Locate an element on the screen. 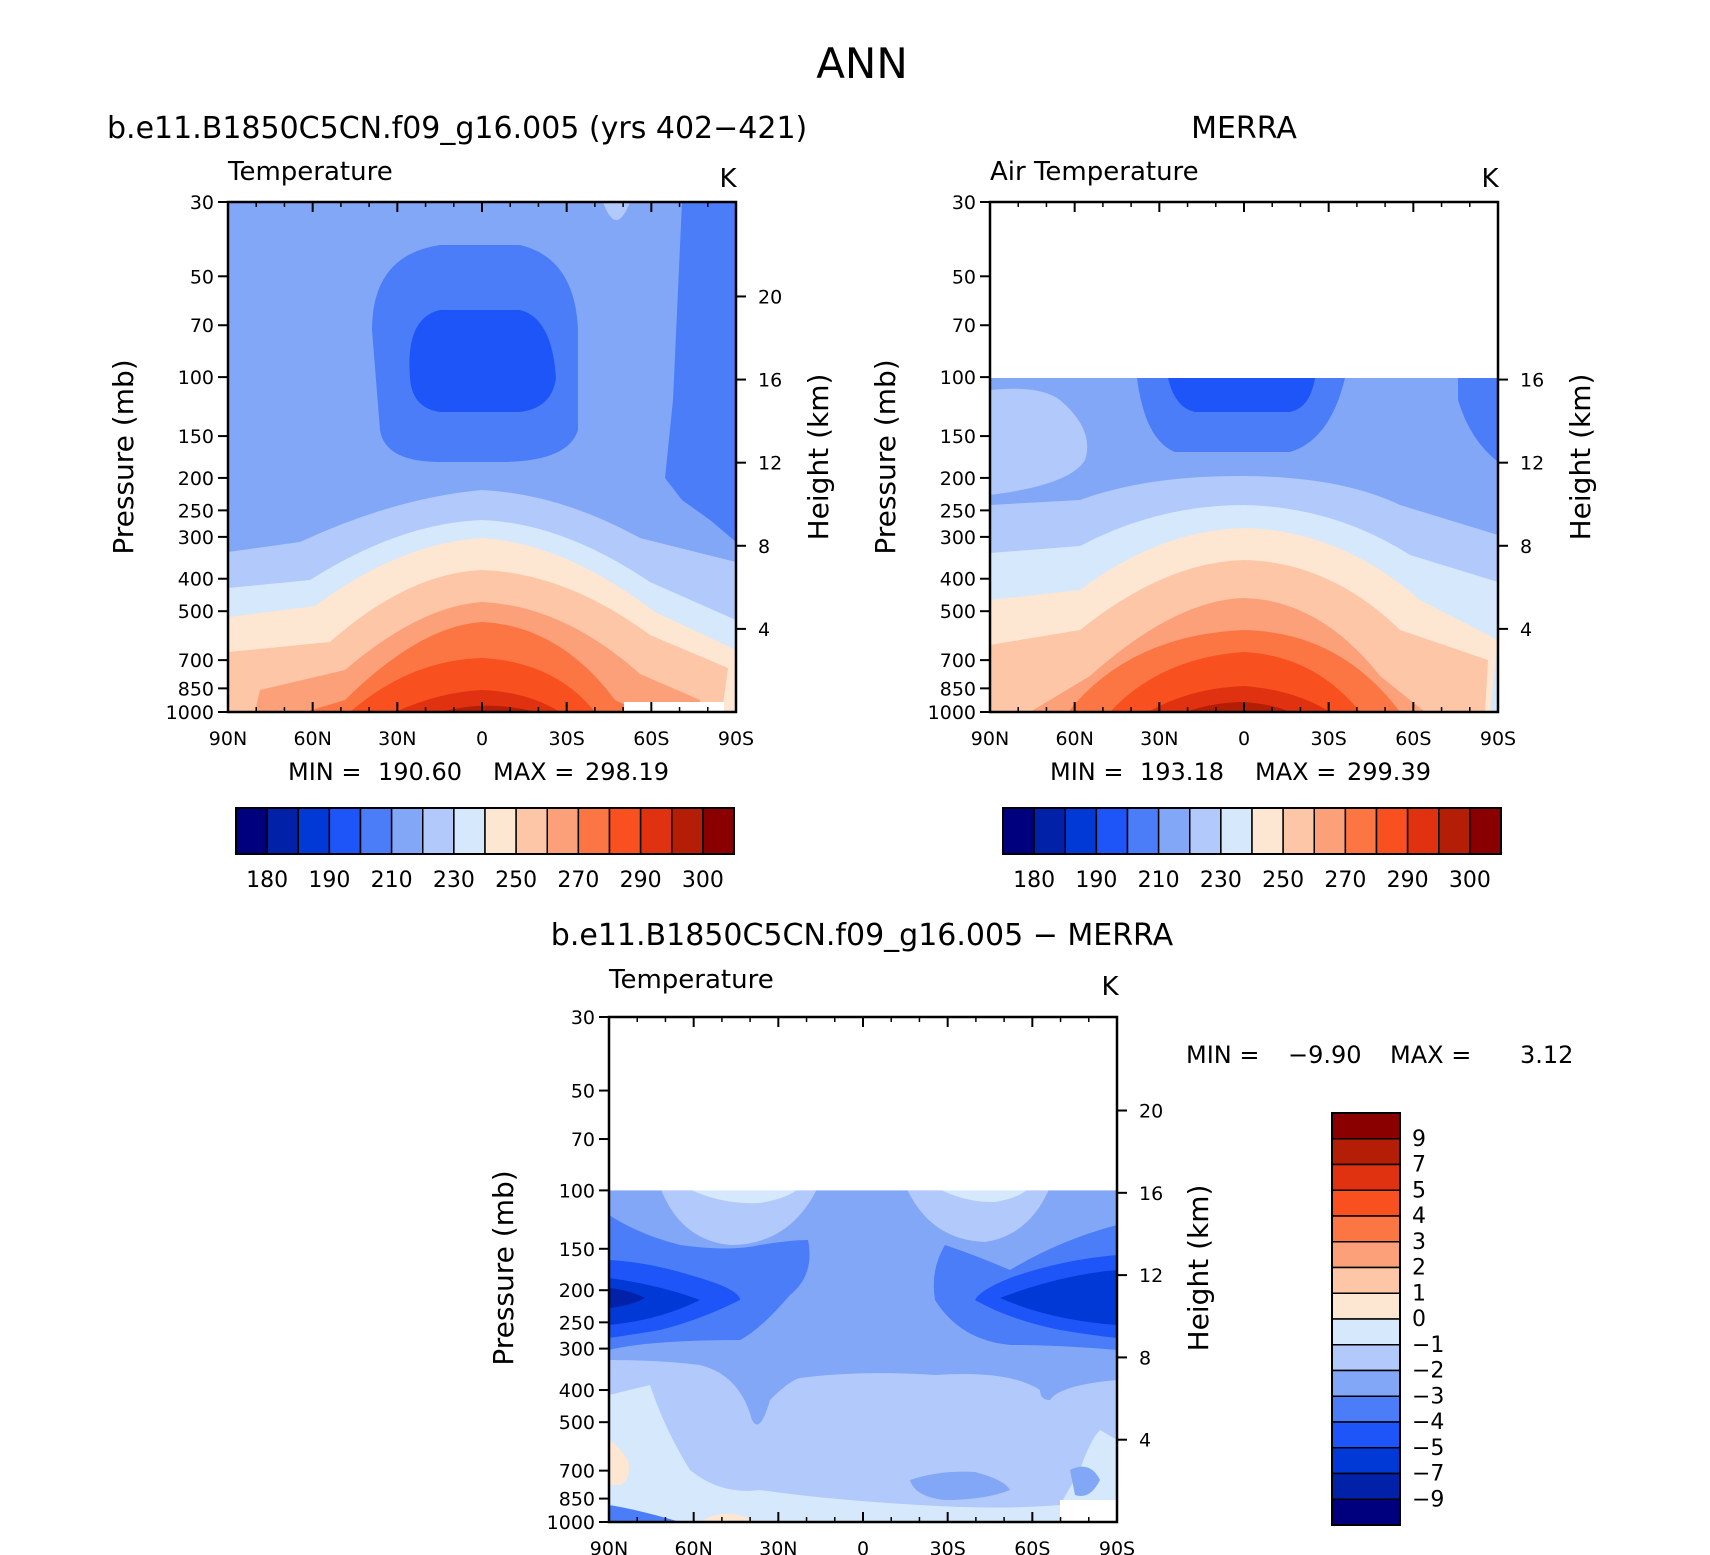 The height and width of the screenshot is (1555, 1710). colorbar-label: 300 is located at coordinates (703, 880).